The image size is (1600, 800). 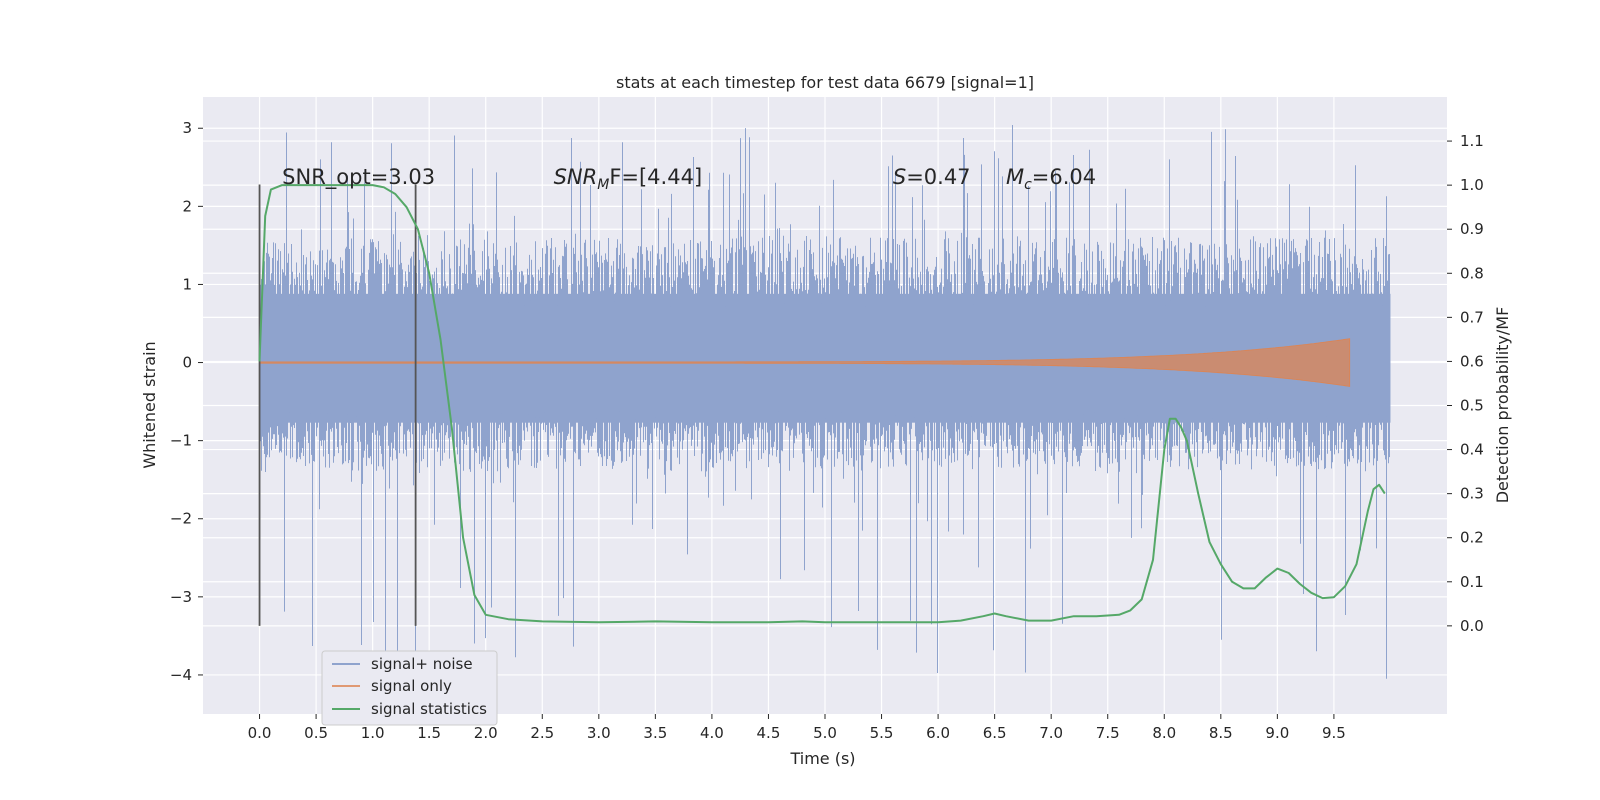 What do you see at coordinates (1472, 494) in the screenshot?
I see `y2-tick-label-3: 0.3` at bounding box center [1472, 494].